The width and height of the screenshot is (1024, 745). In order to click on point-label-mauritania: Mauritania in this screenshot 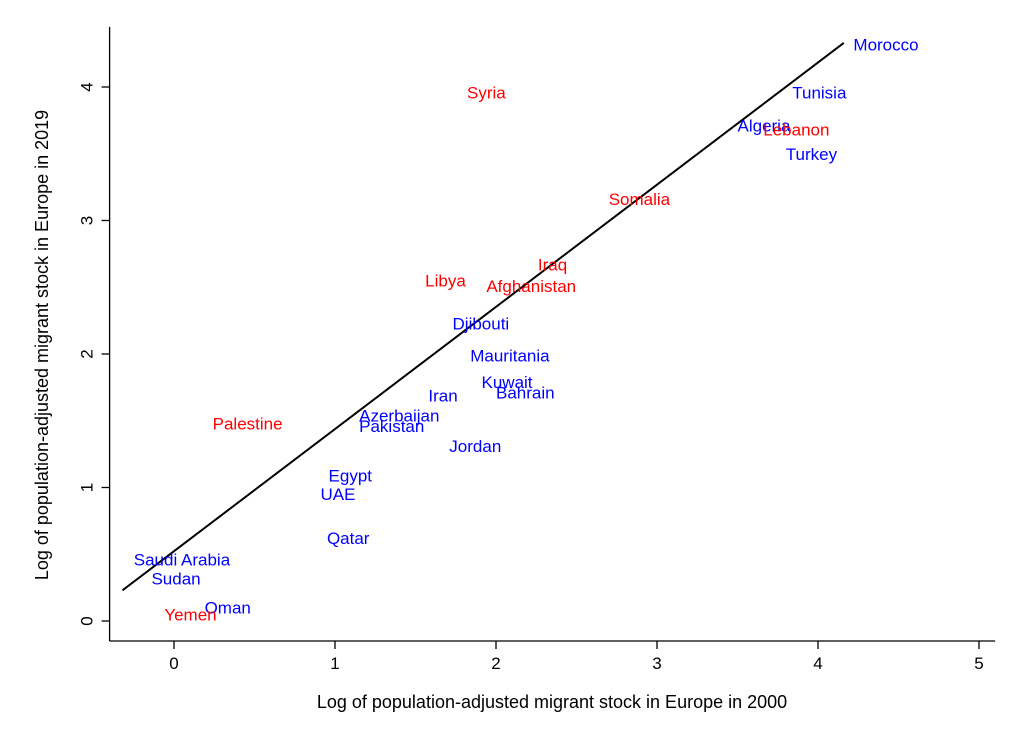, I will do `click(510, 355)`.